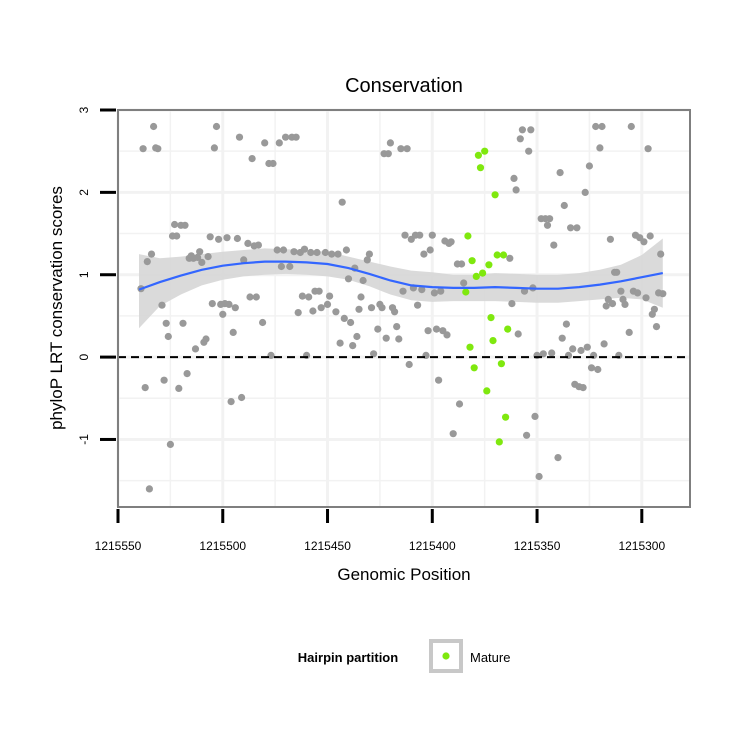 This screenshot has height=750, width=750. Describe the element at coordinates (84, 356) in the screenshot. I see `y-tick-label: 0` at that location.